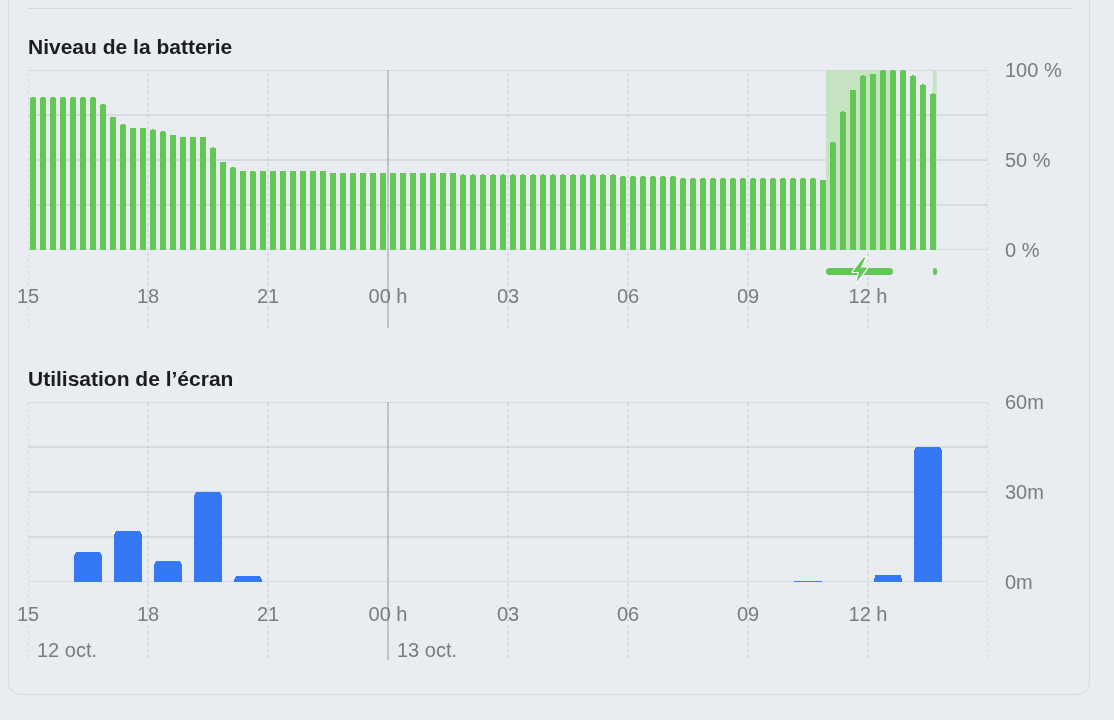 The width and height of the screenshot is (1114, 720). I want to click on y-tick-label: 30m, so click(1024, 492).